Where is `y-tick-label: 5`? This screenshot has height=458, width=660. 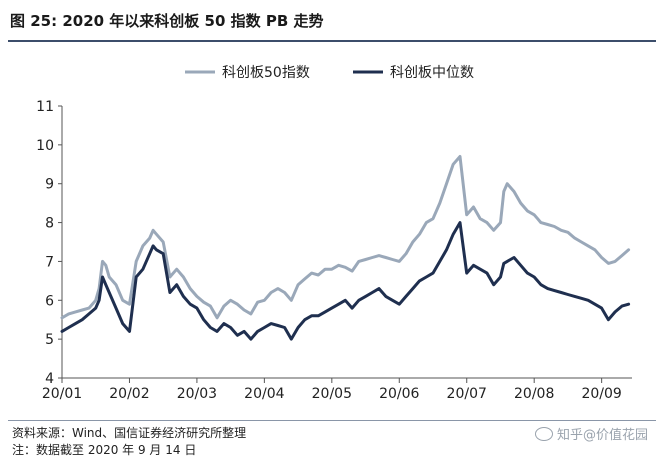 y-tick-label: 5 is located at coordinates (49, 340).